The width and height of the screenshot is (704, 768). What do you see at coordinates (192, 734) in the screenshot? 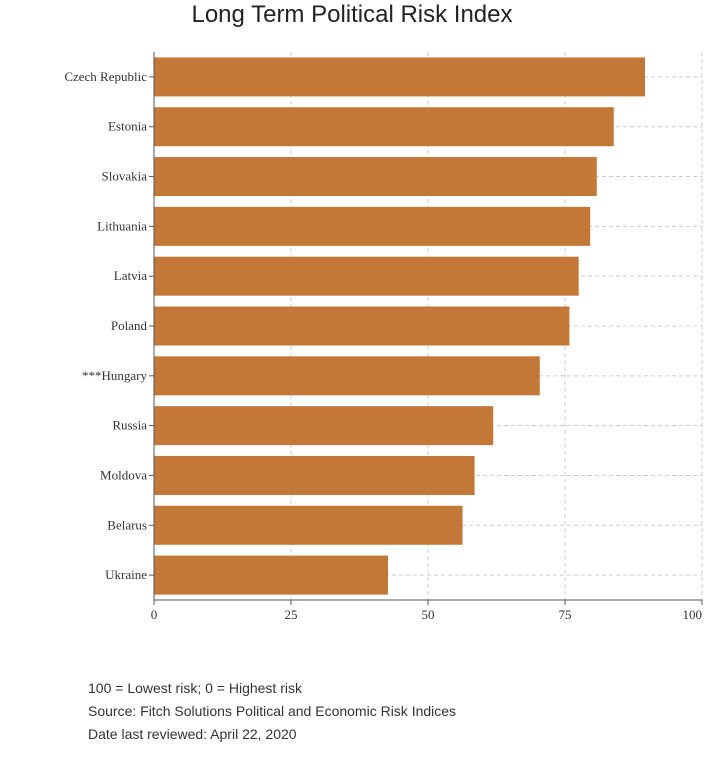
I see `reviewed-note: Date last reviewed: April 22, 2020` at bounding box center [192, 734].